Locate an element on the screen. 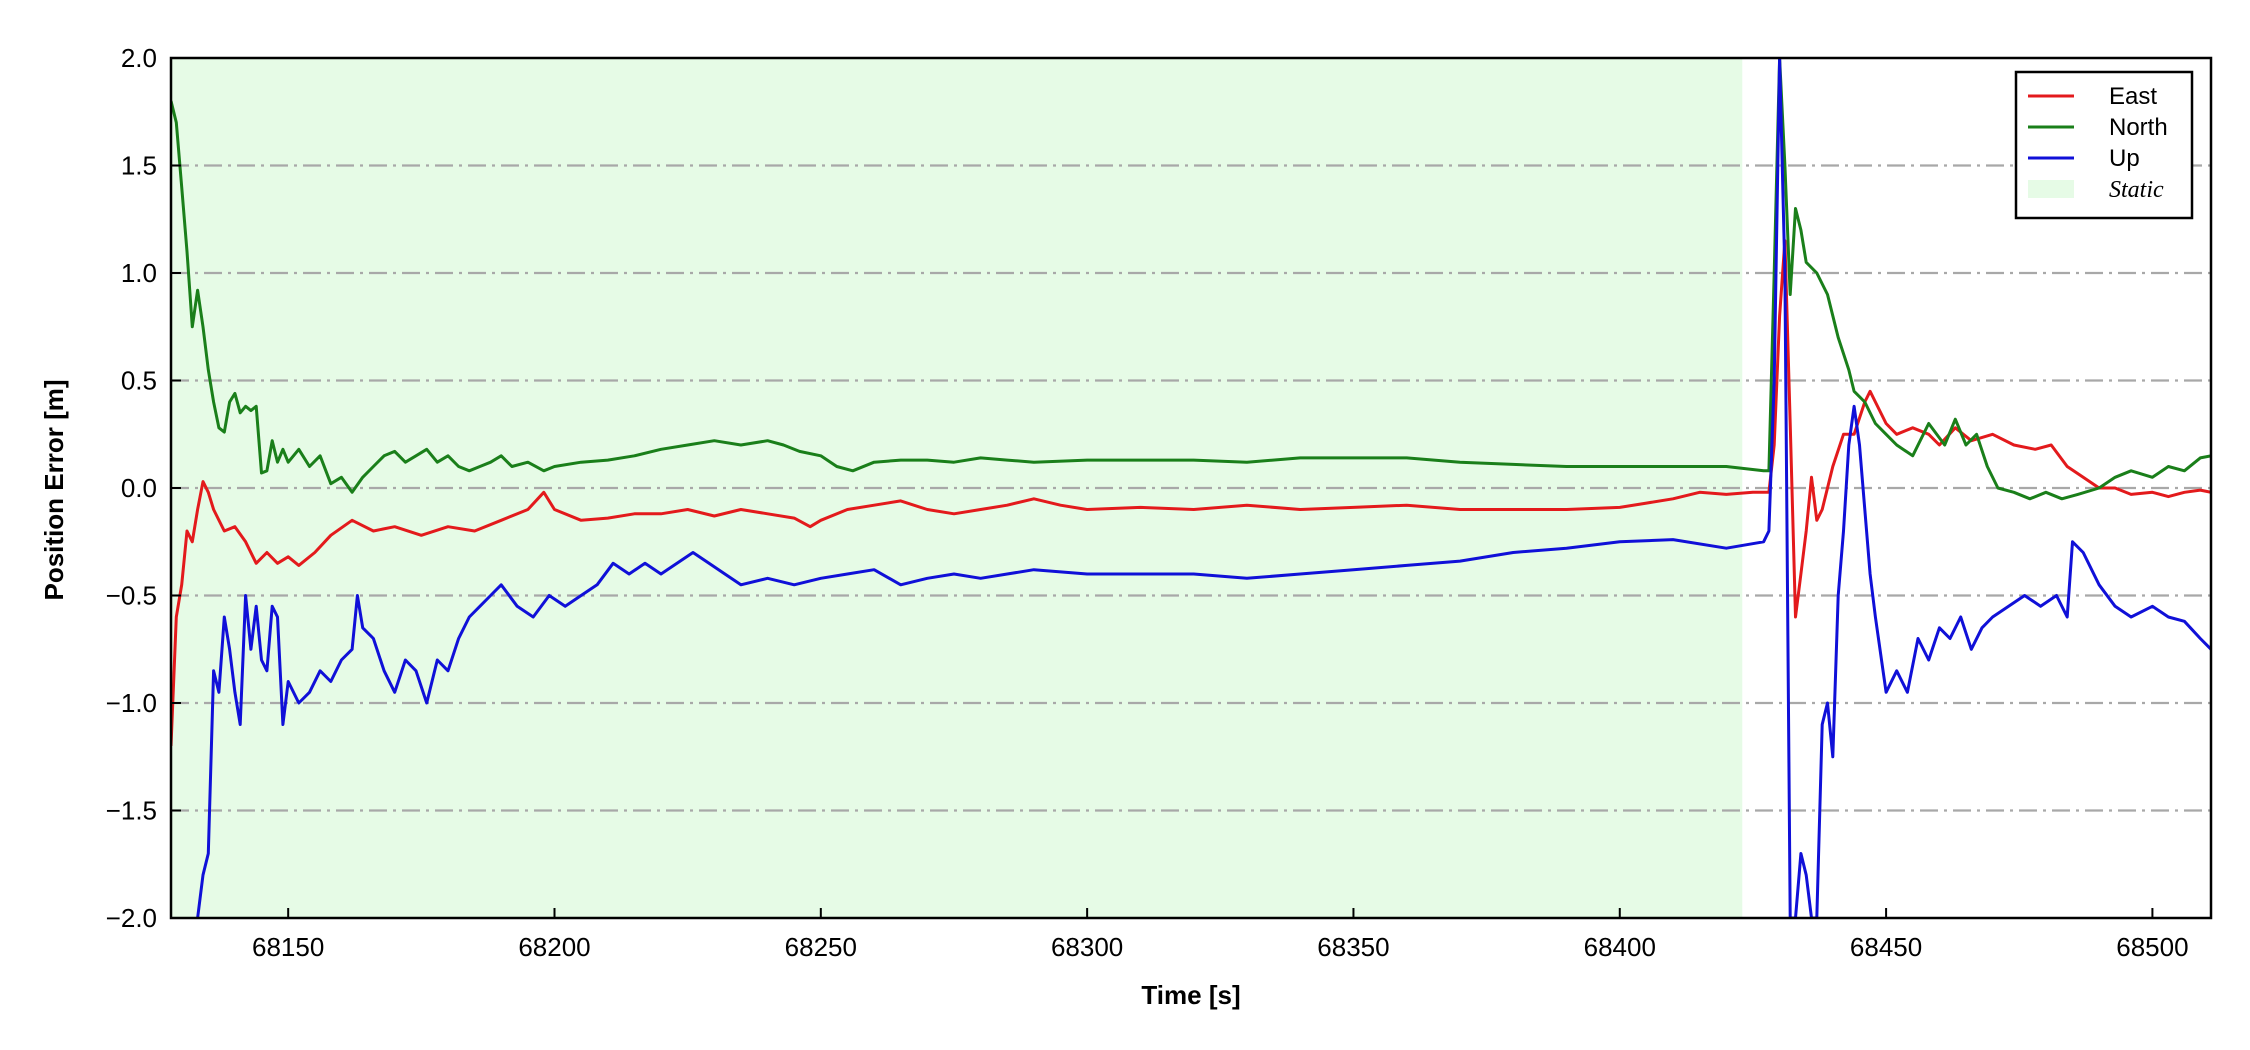 This screenshot has width=2250, height=1050. x-tick-label: 68400 is located at coordinates (1620, 947).